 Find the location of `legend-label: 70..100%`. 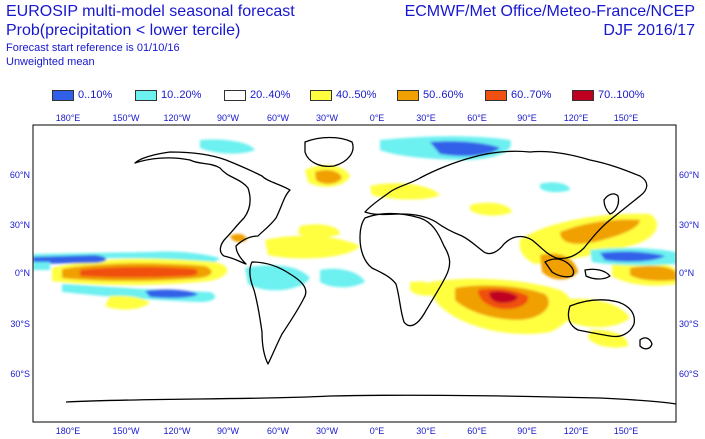

legend-label: 70..100% is located at coordinates (621, 95).